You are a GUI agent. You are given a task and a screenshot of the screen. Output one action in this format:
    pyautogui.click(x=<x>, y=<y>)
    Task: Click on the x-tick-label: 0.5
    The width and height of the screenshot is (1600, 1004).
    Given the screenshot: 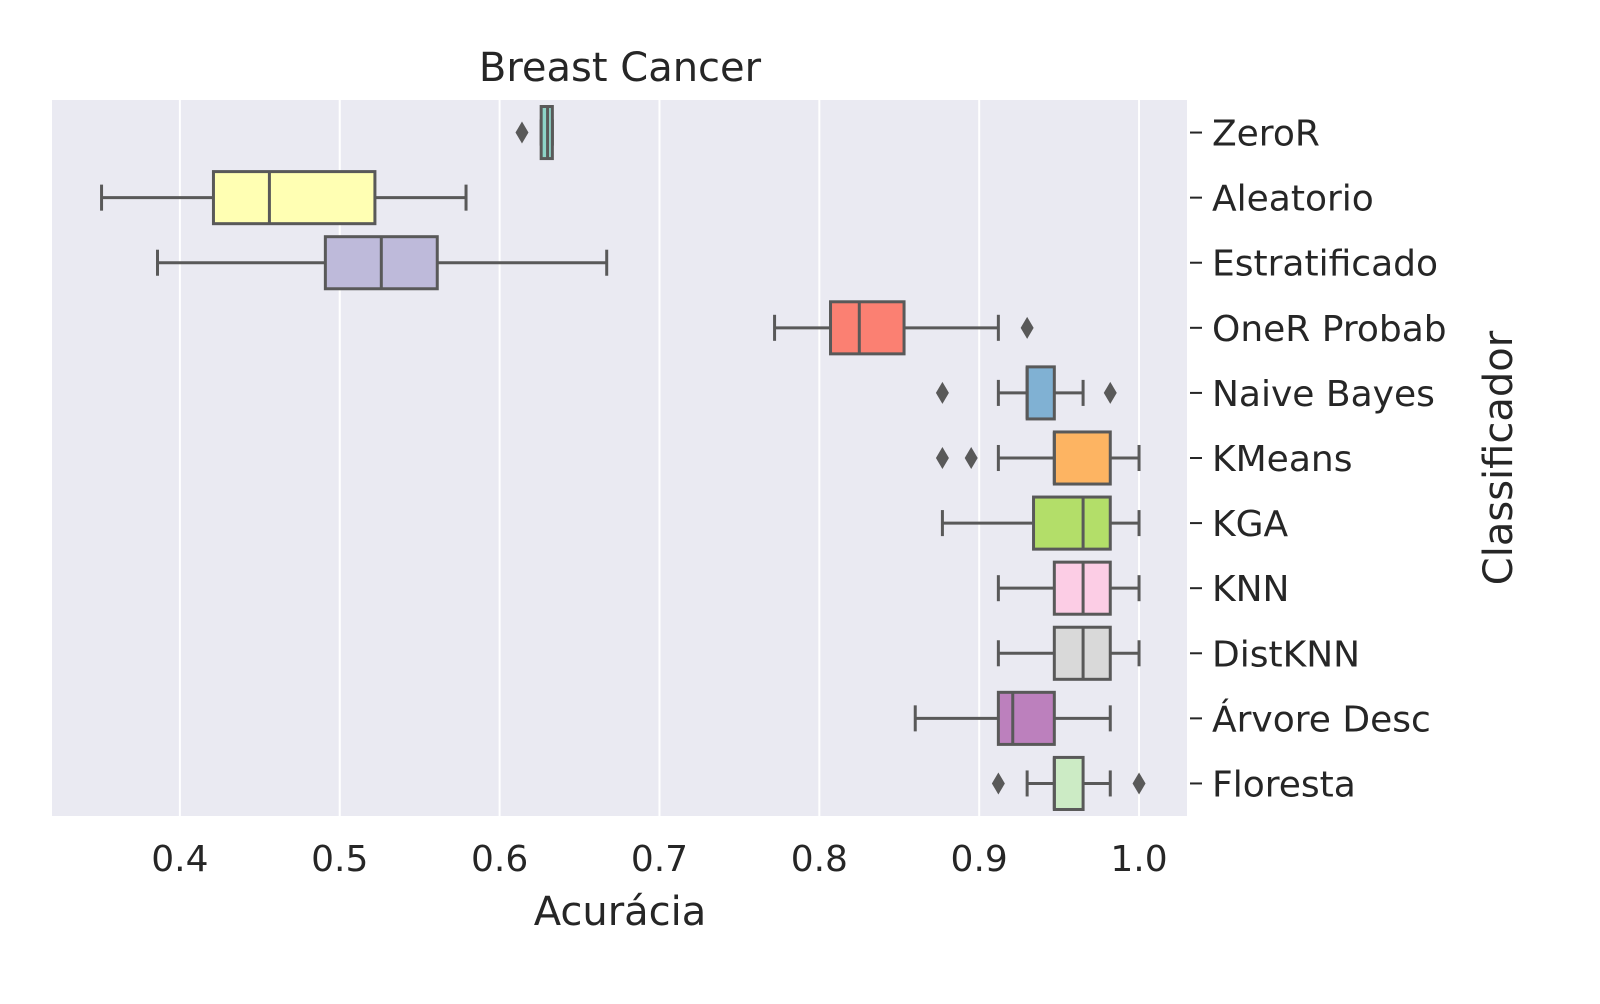 What is the action you would take?
    pyautogui.click(x=339, y=859)
    